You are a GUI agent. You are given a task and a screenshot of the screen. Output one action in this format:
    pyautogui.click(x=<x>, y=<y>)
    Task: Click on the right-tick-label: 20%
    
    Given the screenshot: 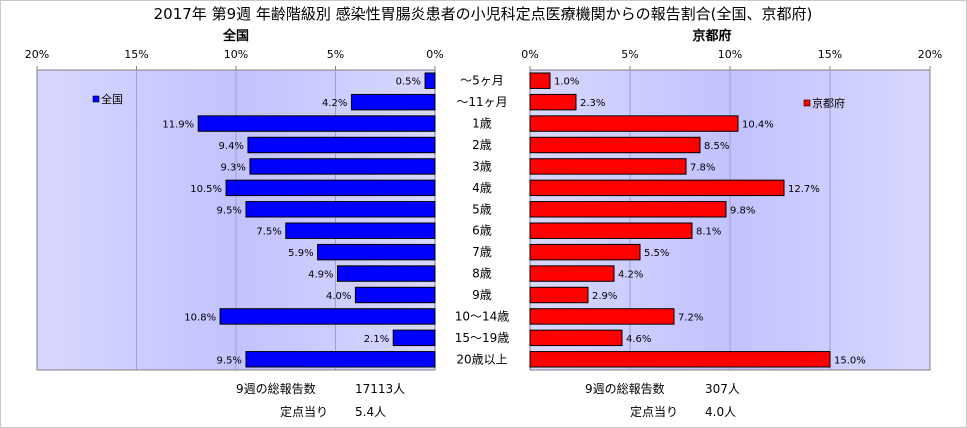 What is the action you would take?
    pyautogui.click(x=930, y=54)
    